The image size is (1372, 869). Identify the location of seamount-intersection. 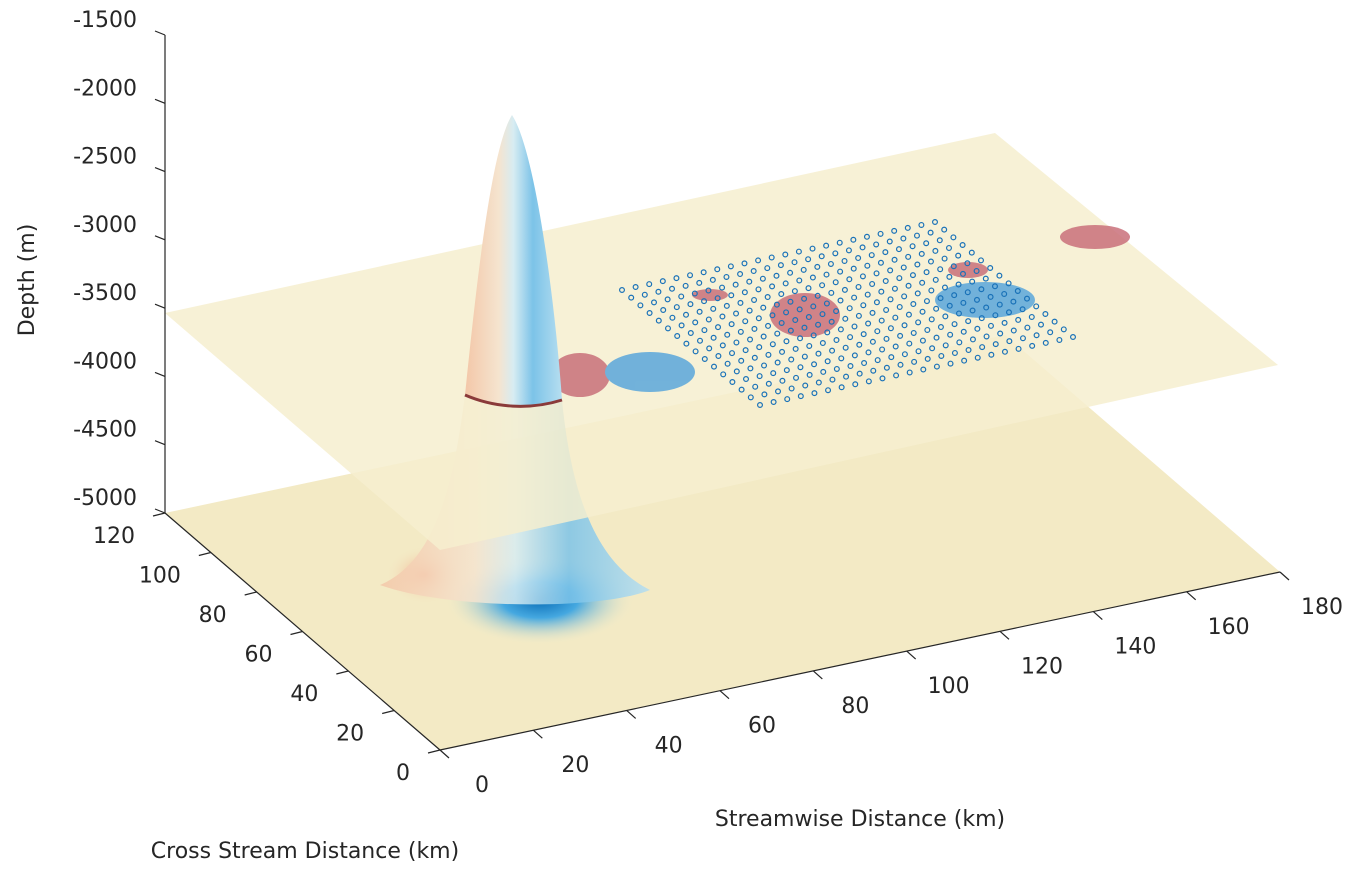
(513, 400).